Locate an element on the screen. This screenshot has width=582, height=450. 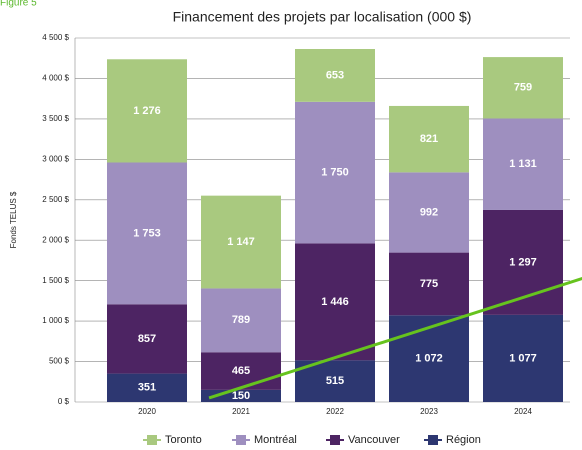
value-label: 1 446 is located at coordinates (335, 302).